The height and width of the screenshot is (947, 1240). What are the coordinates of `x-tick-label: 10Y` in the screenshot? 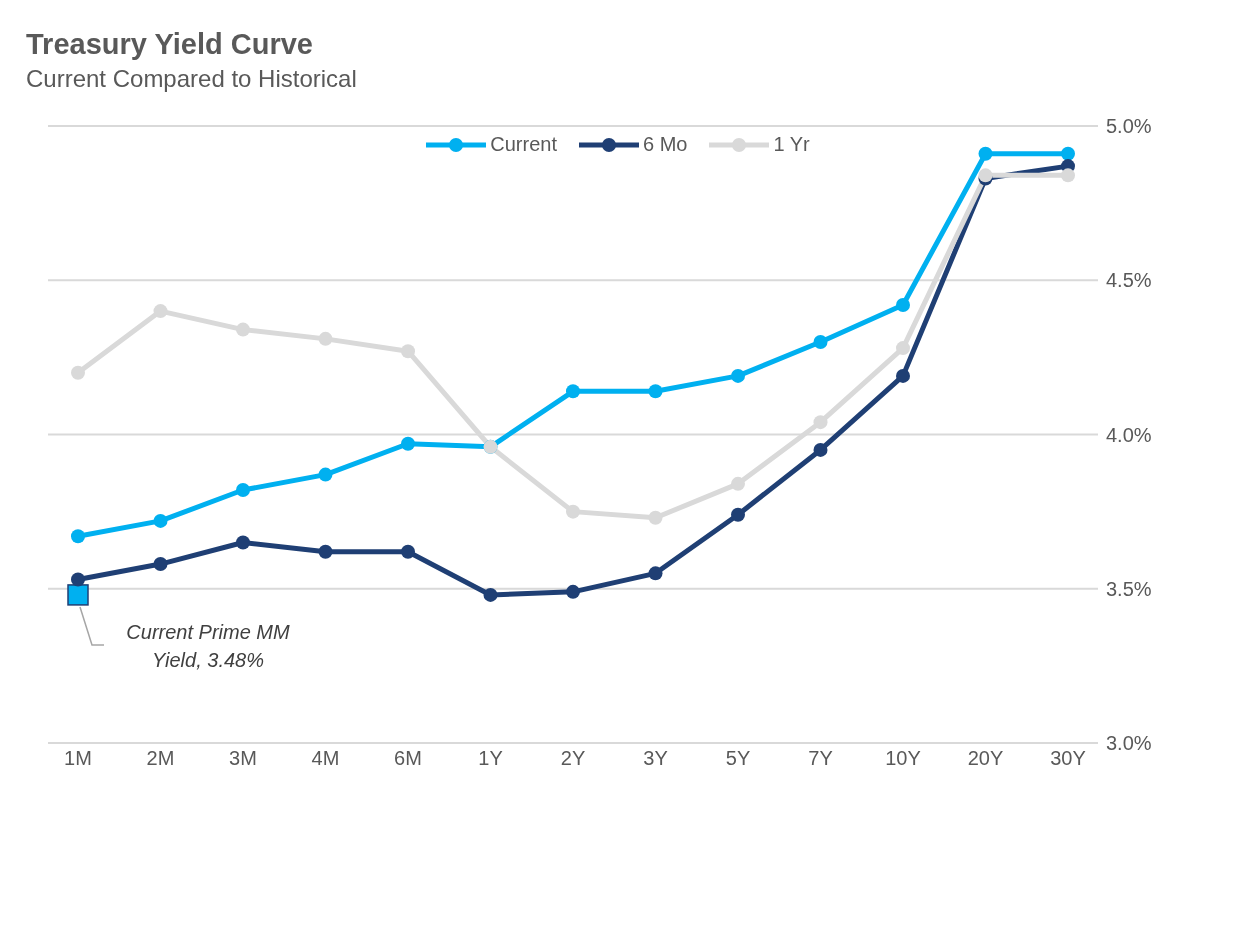 It's located at (903, 758).